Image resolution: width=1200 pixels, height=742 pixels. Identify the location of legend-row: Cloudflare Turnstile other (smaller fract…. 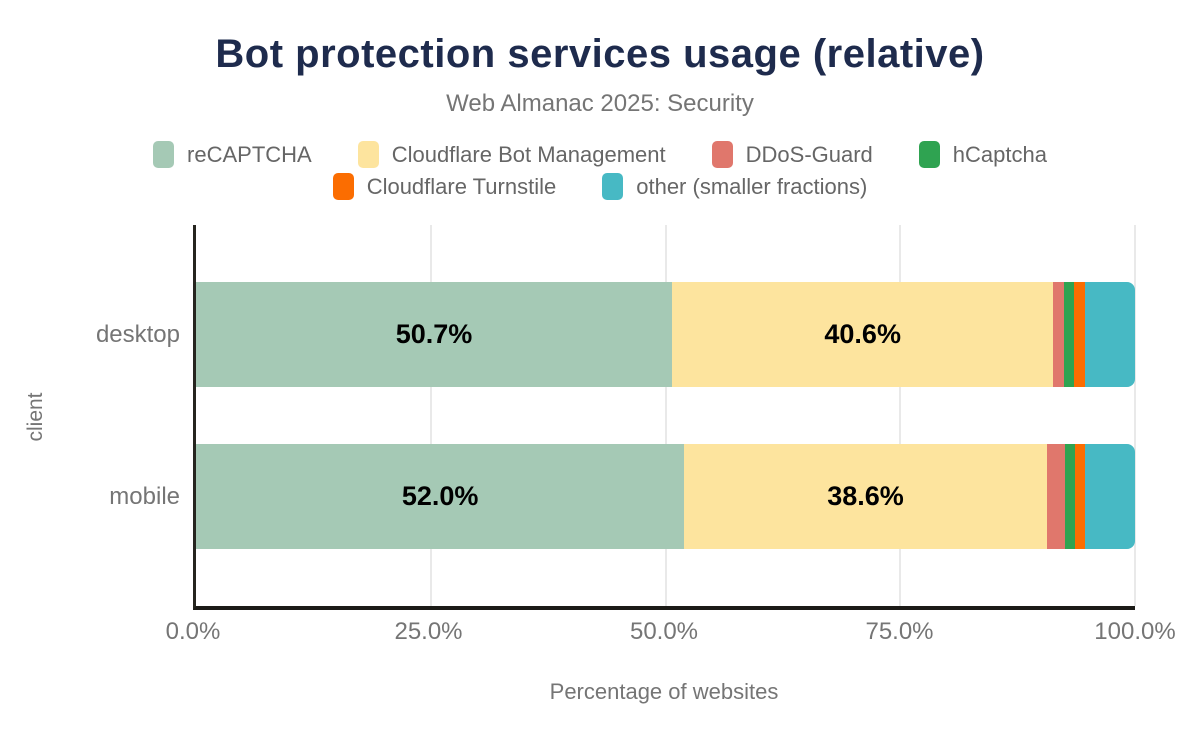
(599, 186).